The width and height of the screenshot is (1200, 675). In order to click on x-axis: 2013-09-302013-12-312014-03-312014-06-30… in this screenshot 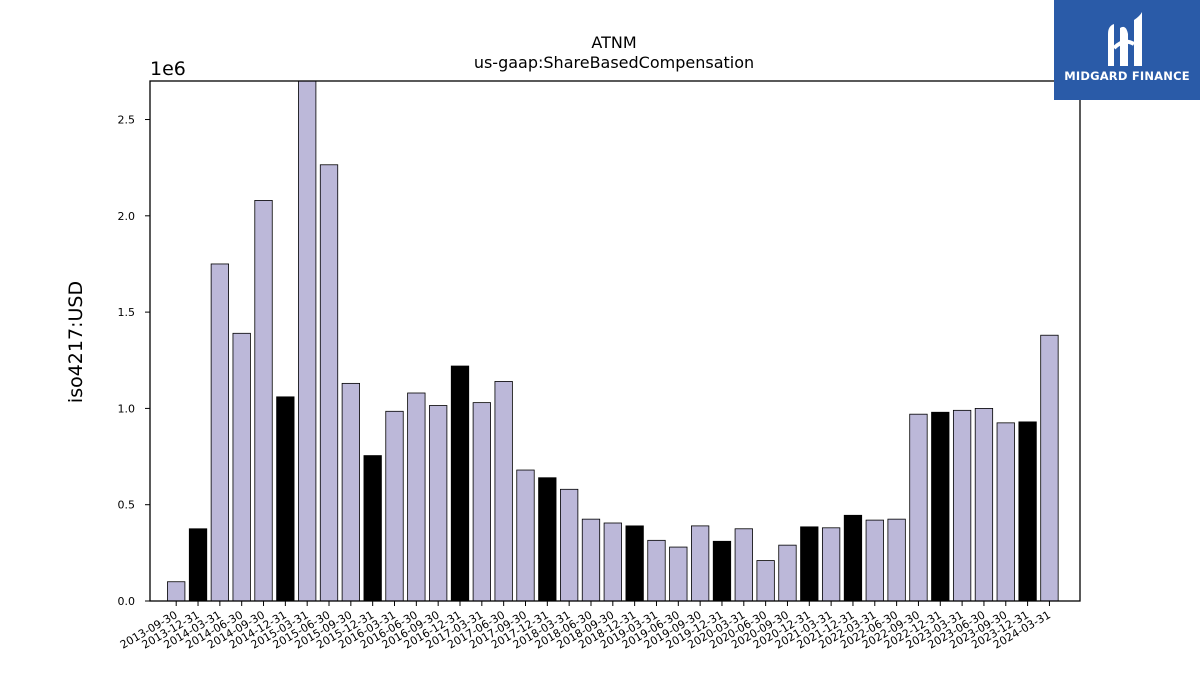, I will do `click(585, 626)`.